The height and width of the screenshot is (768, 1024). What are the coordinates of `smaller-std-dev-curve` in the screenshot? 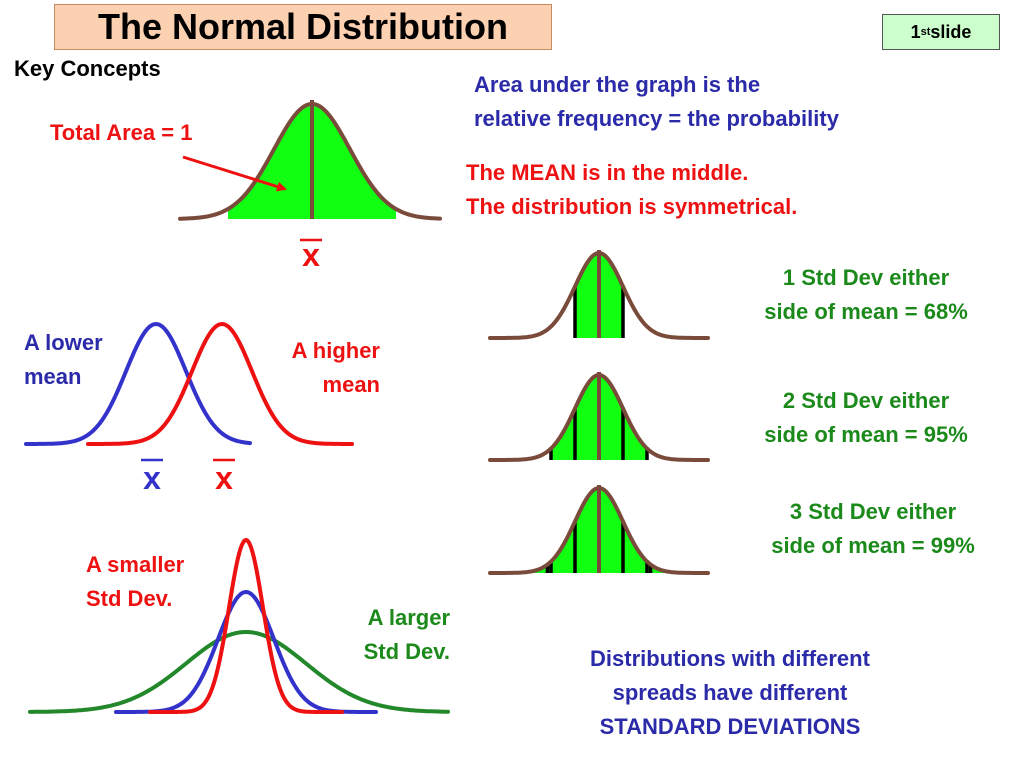 It's located at (246, 625).